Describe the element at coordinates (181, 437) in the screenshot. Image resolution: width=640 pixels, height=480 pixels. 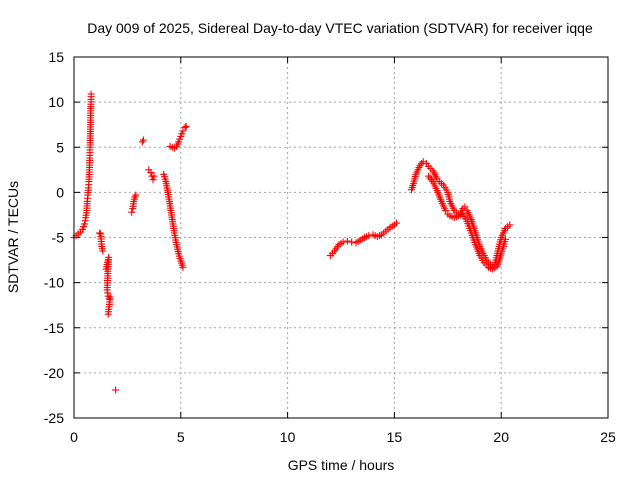
I see `x-tick-label: 5` at that location.